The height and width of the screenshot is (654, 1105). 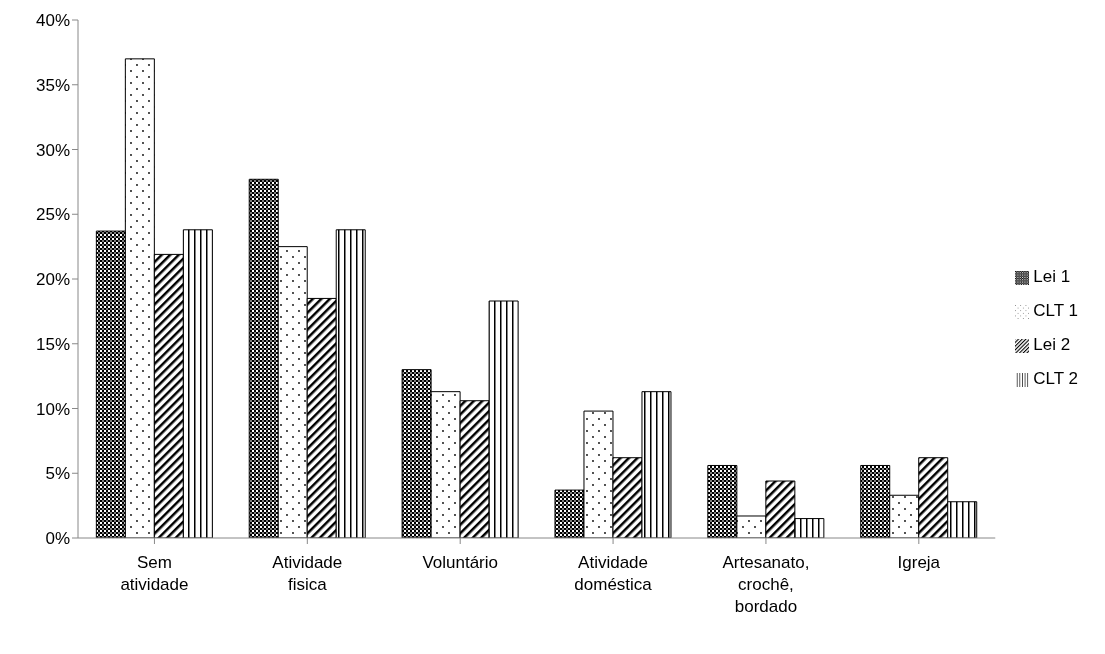 What do you see at coordinates (57, 474) in the screenshot?
I see `y-tick-label: 5%` at bounding box center [57, 474].